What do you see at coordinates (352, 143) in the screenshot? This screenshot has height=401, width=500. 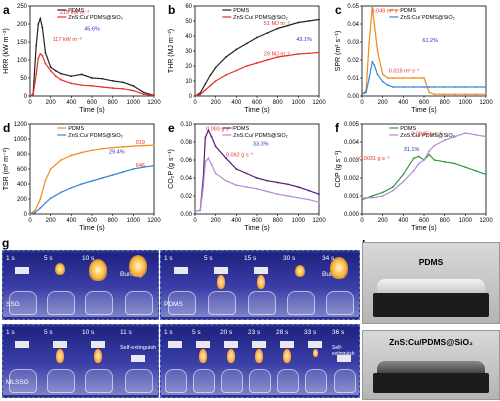 I see `y-tick-label: 0.004` at bounding box center [352, 143].